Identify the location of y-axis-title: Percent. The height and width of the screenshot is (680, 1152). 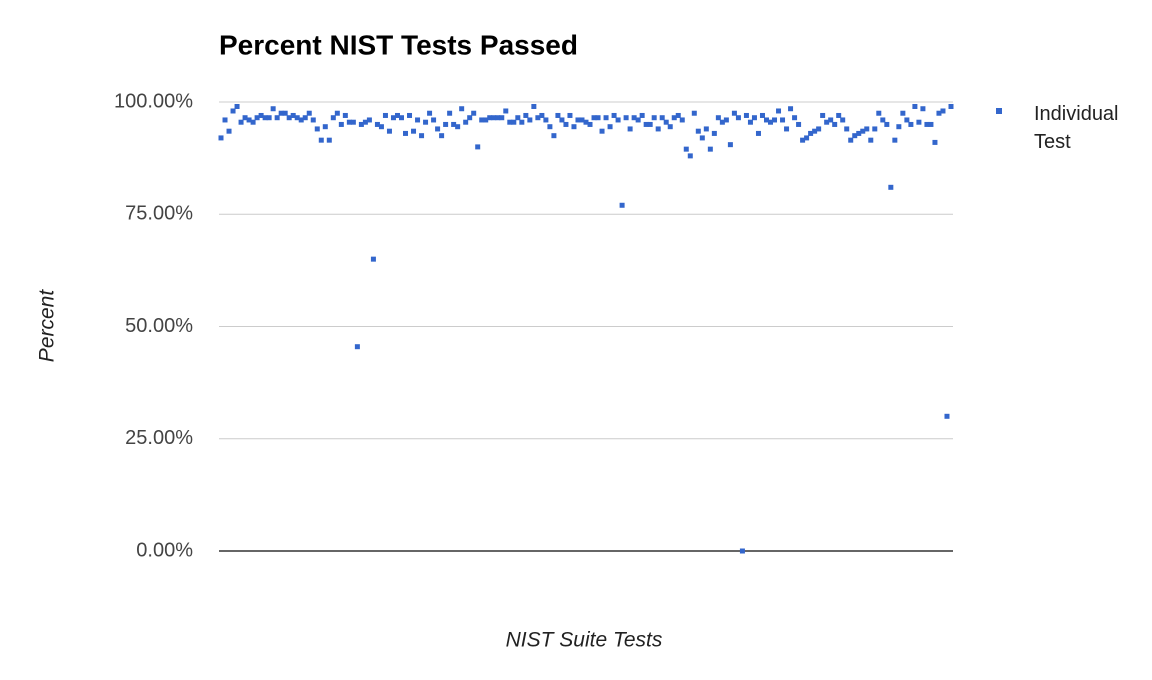
(47, 326).